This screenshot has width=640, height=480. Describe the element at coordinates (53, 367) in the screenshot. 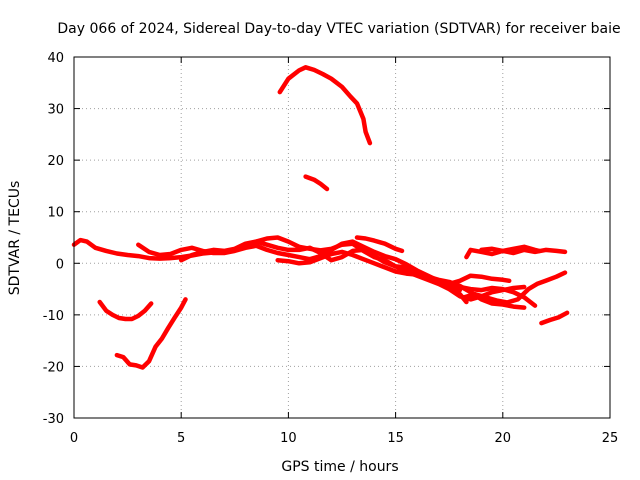

I see `y-tick-label: -20` at that location.